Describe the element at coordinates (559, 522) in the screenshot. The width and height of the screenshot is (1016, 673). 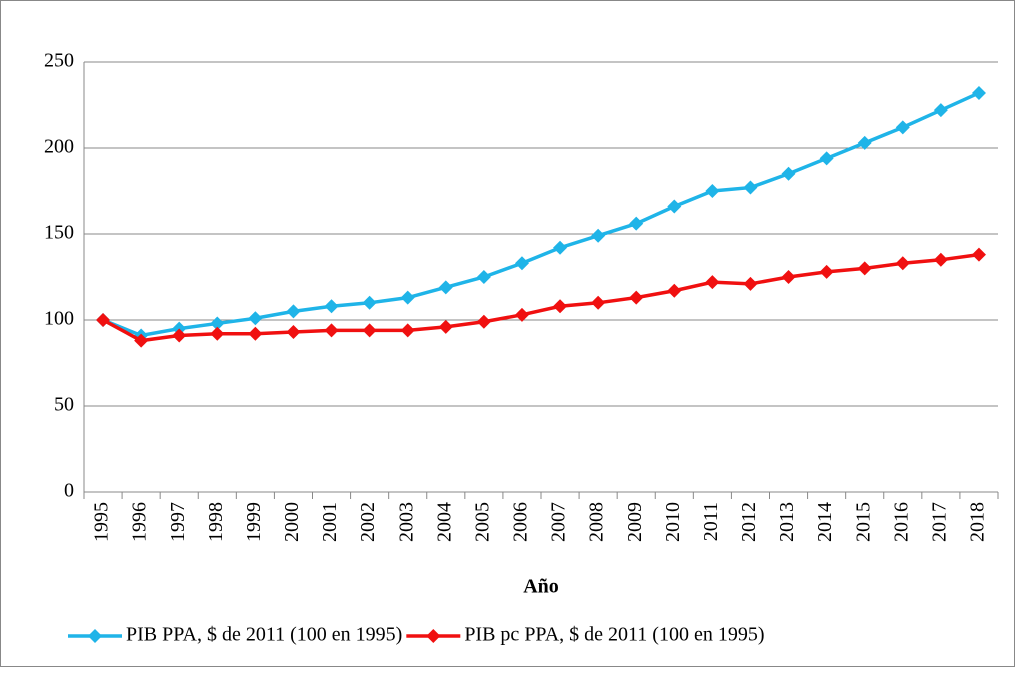
I see `x-tick-label: 2007` at that location.